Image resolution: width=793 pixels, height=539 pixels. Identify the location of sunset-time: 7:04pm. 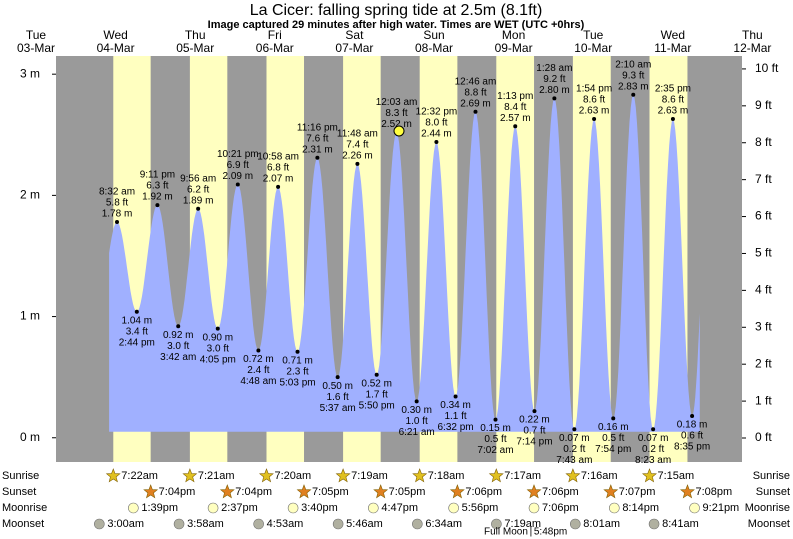
(177, 492).